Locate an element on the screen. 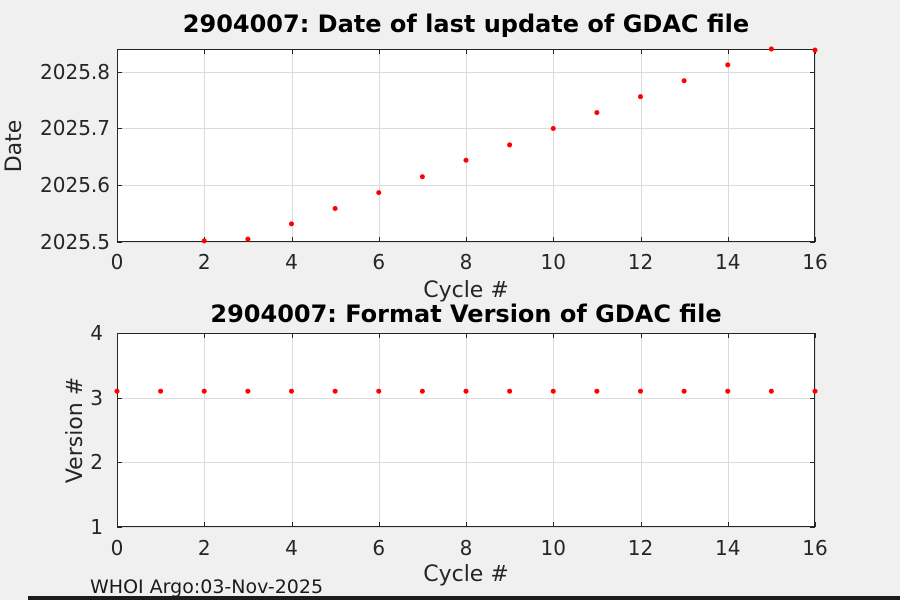 The image size is (900, 600). window-bottom-edge is located at coordinates (464, 598).